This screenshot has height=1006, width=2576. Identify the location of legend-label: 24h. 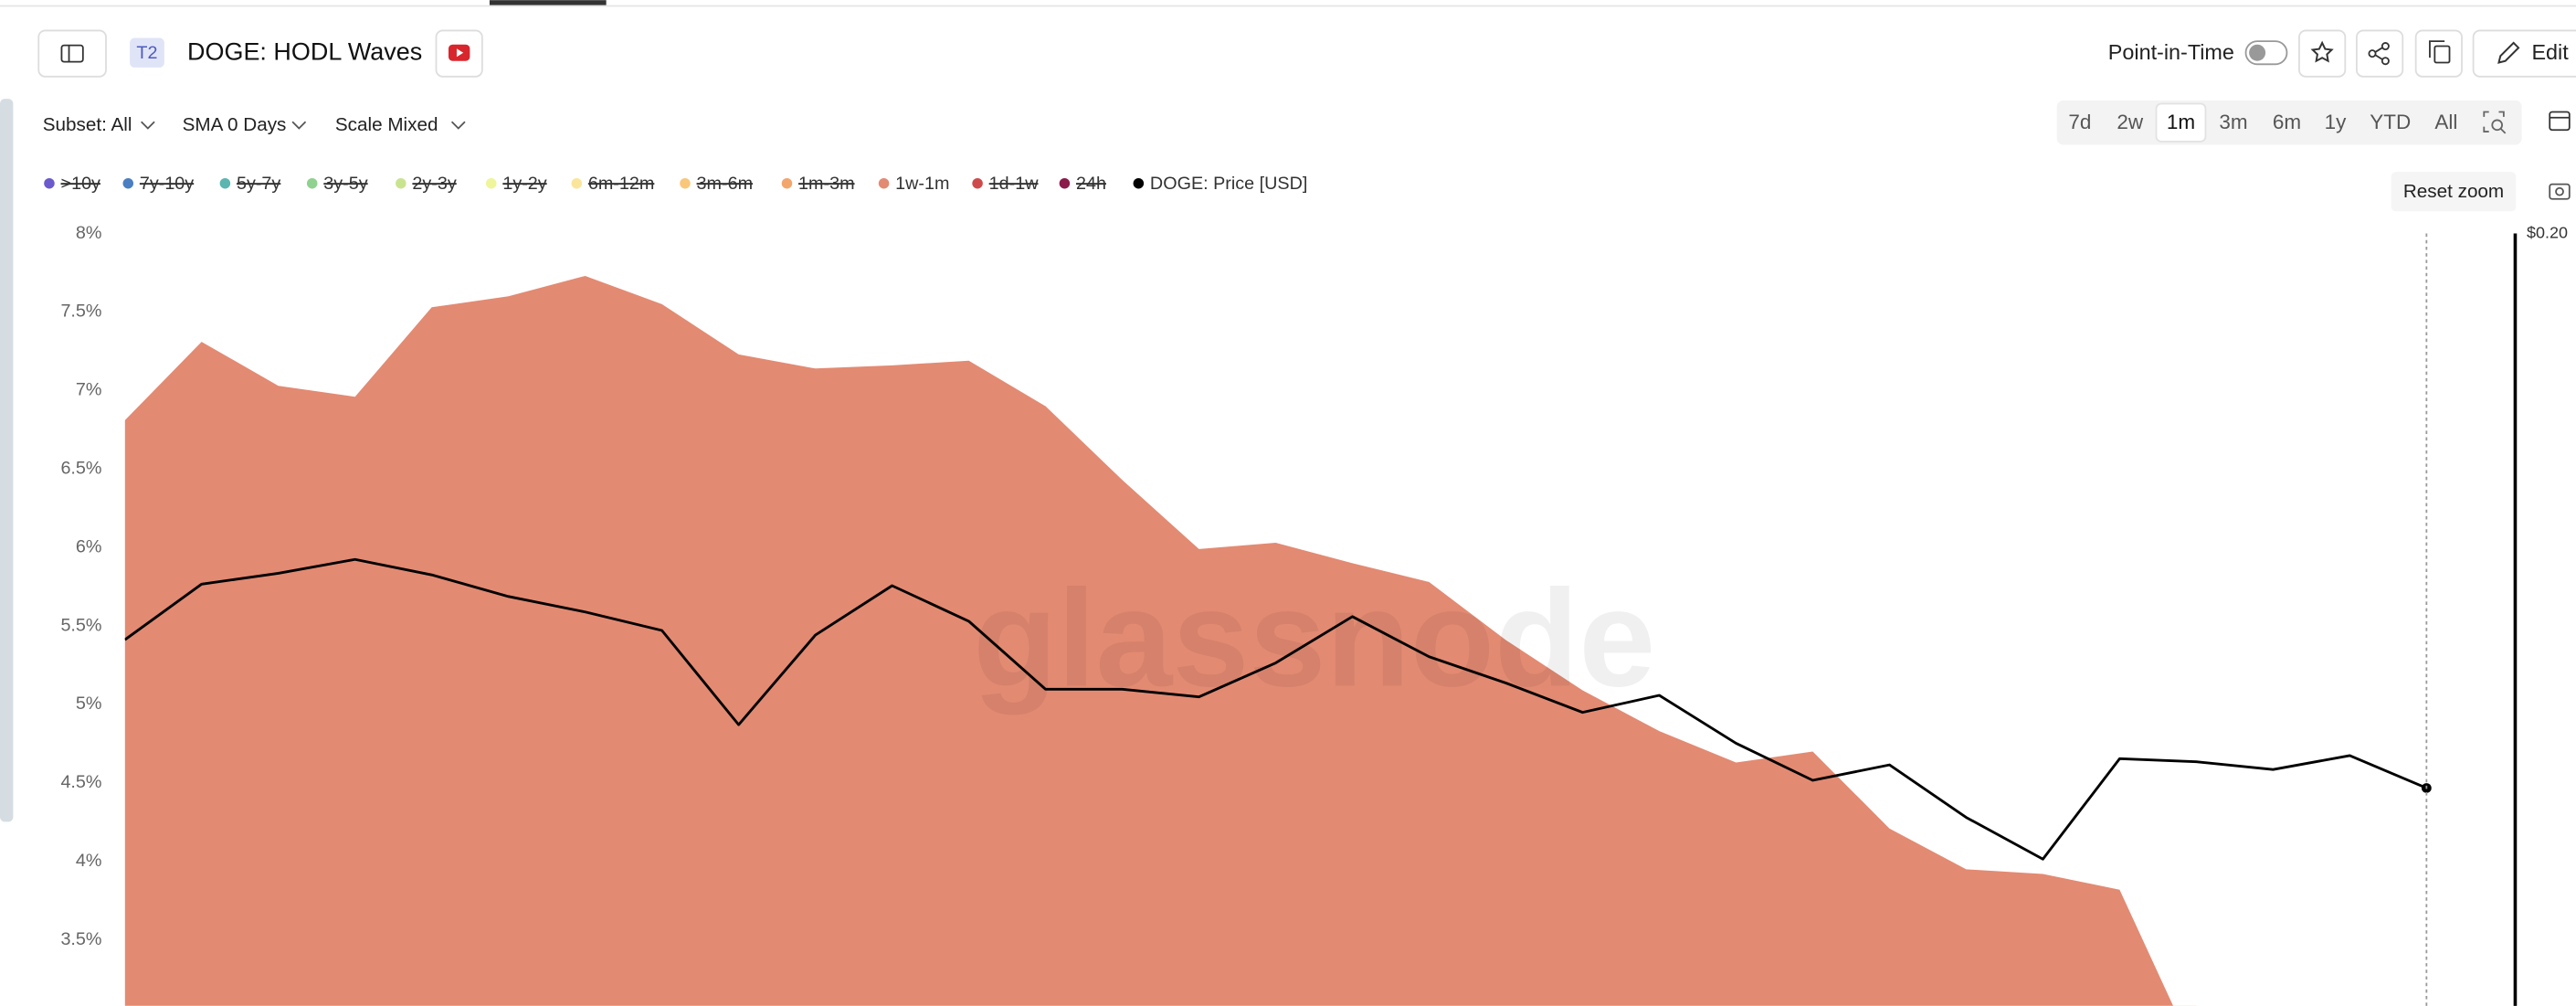
(1091, 184).